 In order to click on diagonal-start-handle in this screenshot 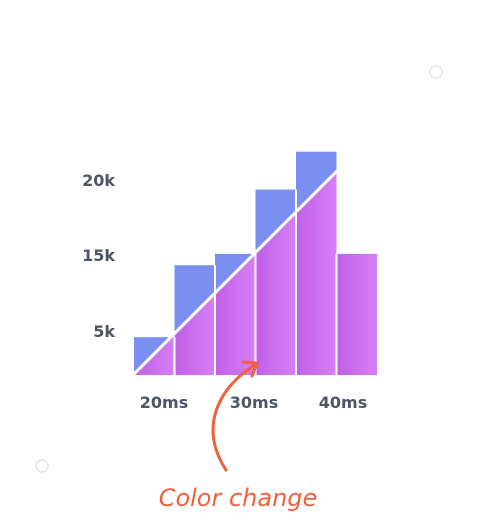, I will do `click(42, 466)`.